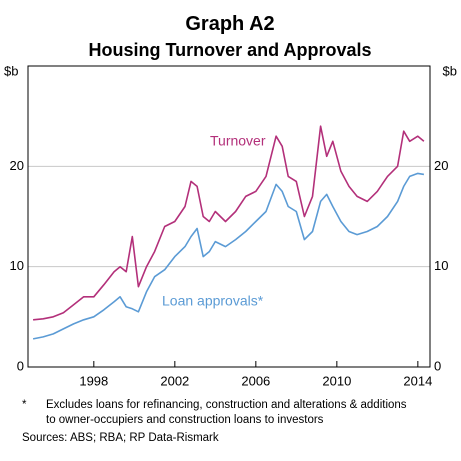 The width and height of the screenshot is (461, 461). What do you see at coordinates (213, 301) in the screenshot?
I see `series-label: Loan approvals*` at bounding box center [213, 301].